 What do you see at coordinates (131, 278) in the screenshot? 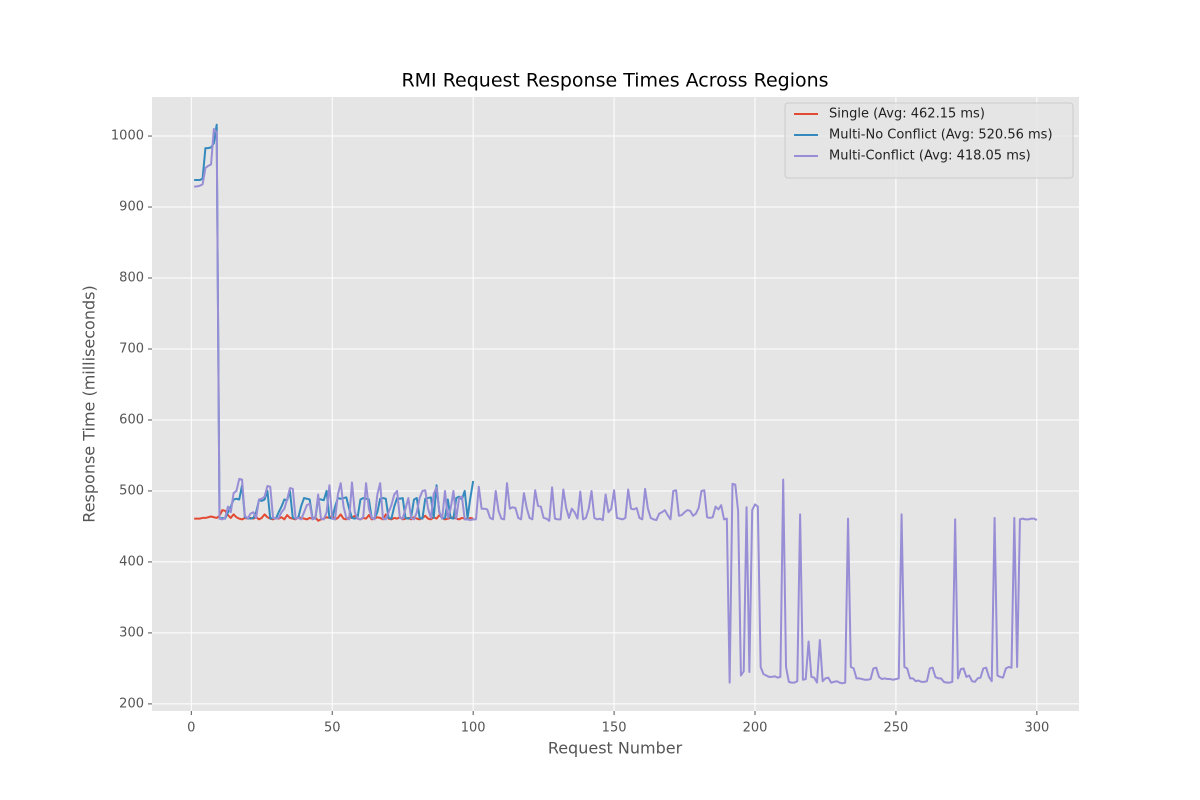
I see `y-tick-label: 800` at bounding box center [131, 278].